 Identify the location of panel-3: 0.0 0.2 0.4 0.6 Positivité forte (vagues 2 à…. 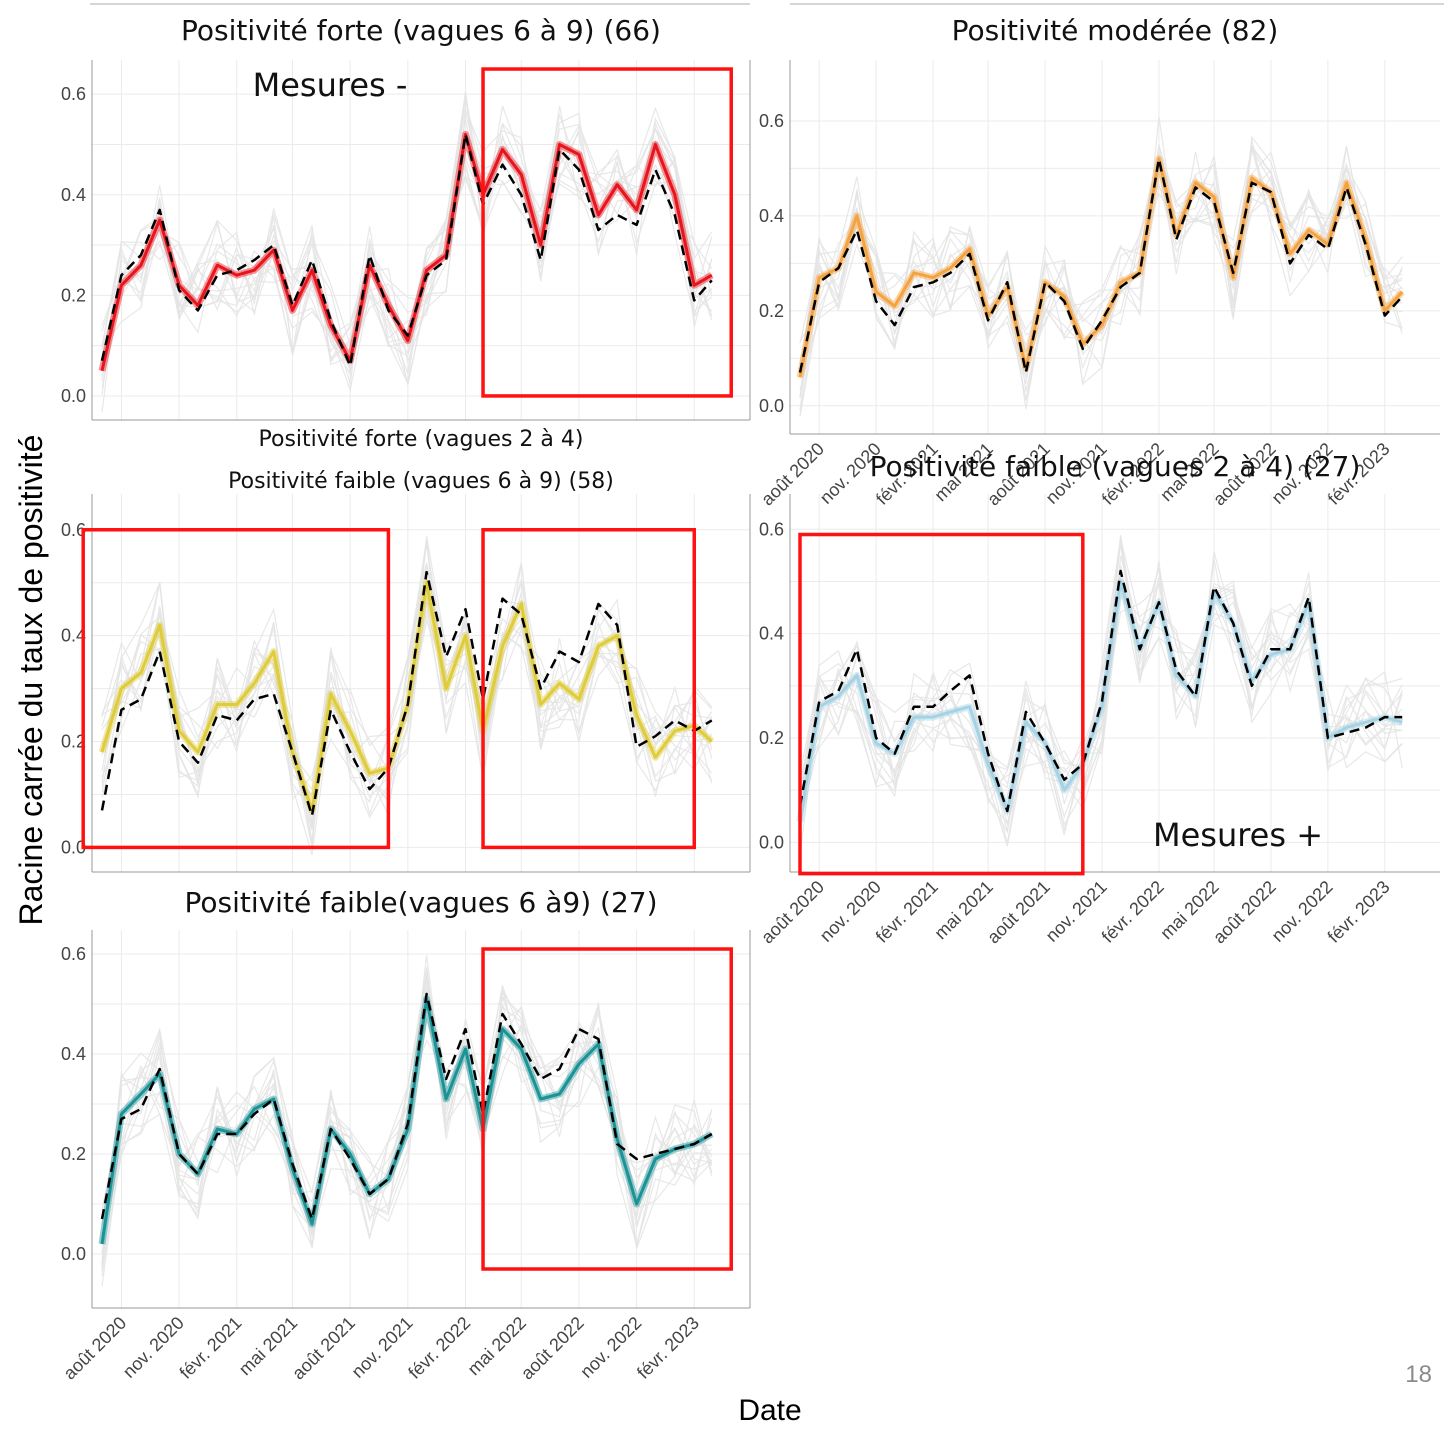
(406, 650).